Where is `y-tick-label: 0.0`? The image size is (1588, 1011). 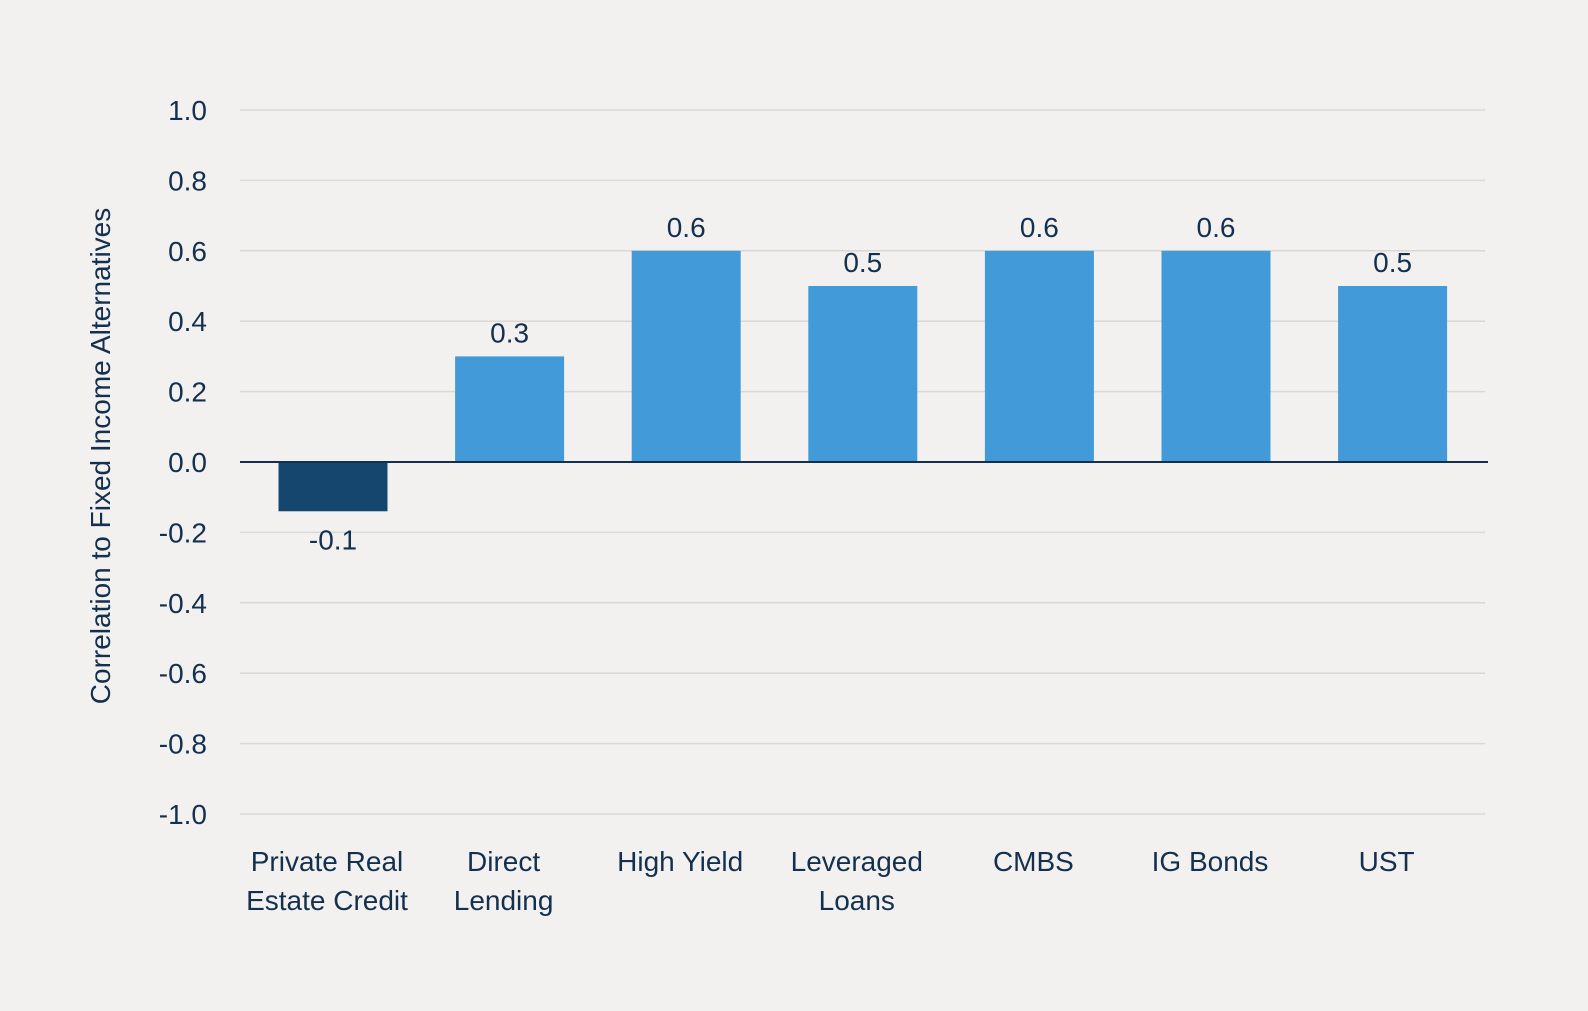 y-tick-label: 0.0 is located at coordinates (187, 462).